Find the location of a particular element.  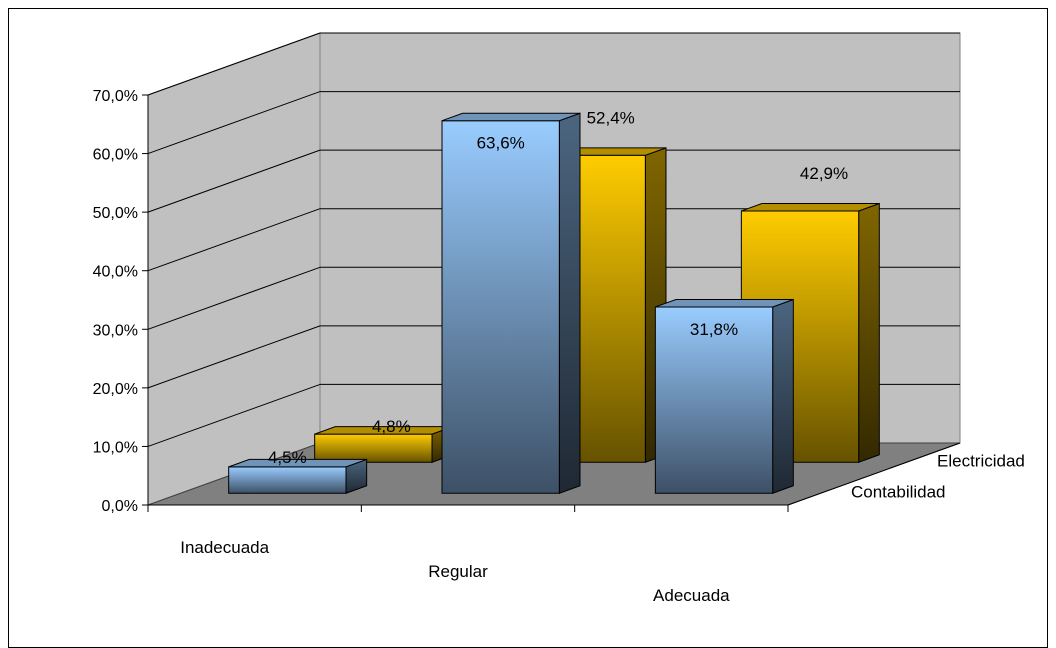

category-label: Inadecuada is located at coordinates (224, 547).